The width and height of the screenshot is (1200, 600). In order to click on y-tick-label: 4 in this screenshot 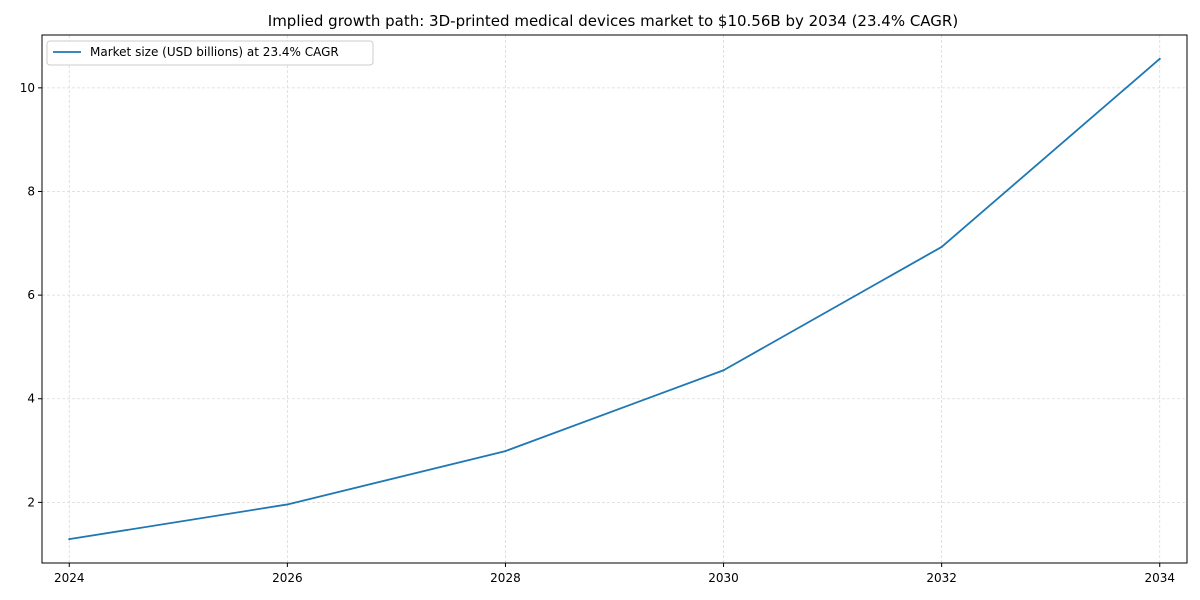, I will do `click(31, 399)`.